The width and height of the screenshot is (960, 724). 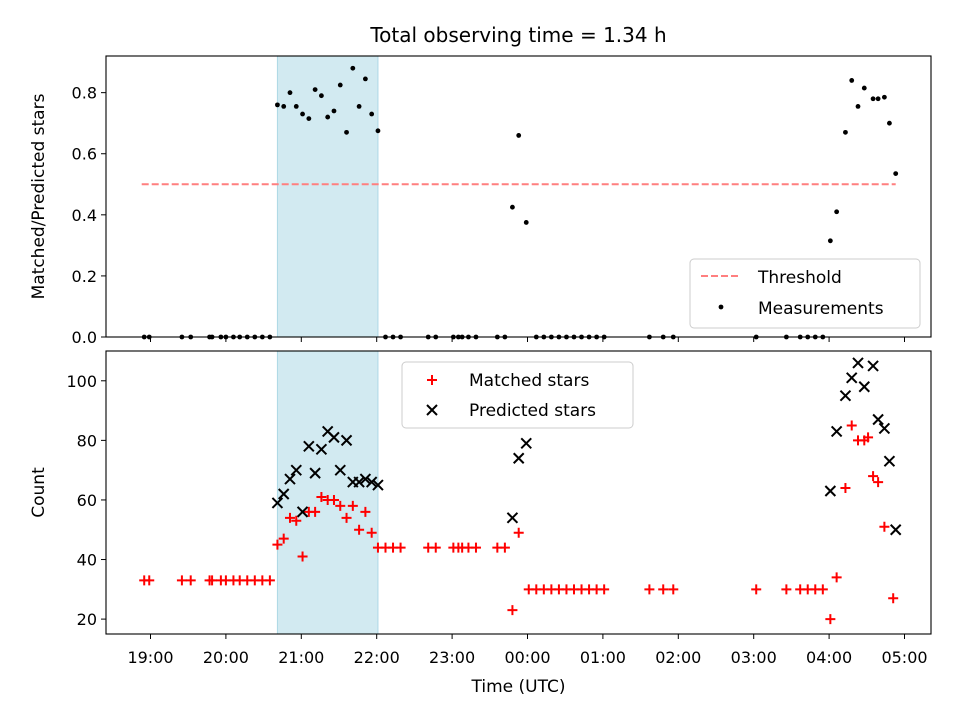 What do you see at coordinates (87, 440) in the screenshot?
I see `y-tick-label: 80` at bounding box center [87, 440].